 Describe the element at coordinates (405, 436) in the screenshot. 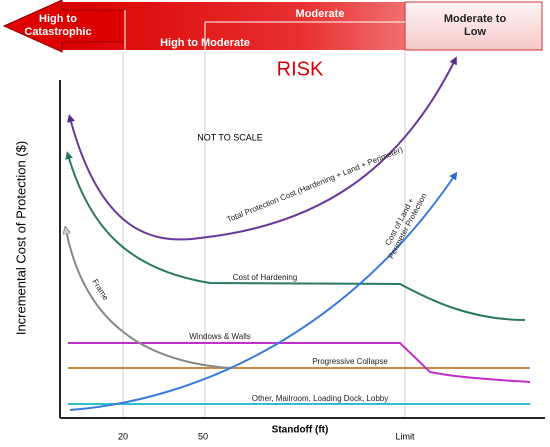

I see `x-tick: Limit` at that location.